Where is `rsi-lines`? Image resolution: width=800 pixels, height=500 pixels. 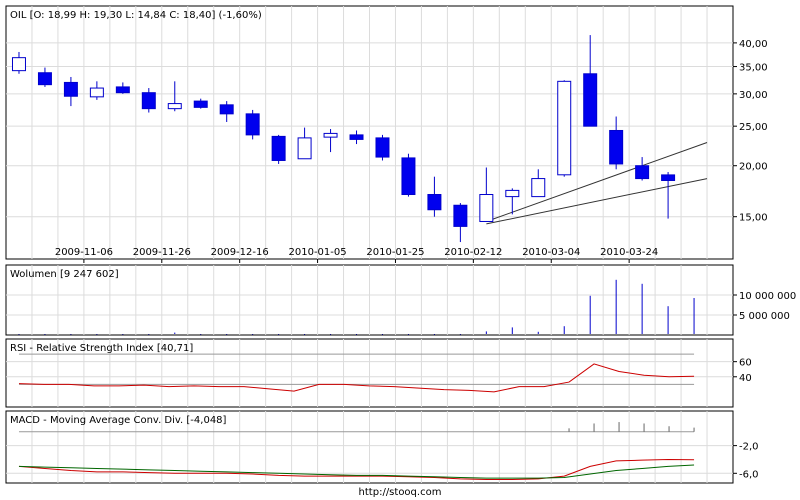
rsi-lines is located at coordinates (356, 378).